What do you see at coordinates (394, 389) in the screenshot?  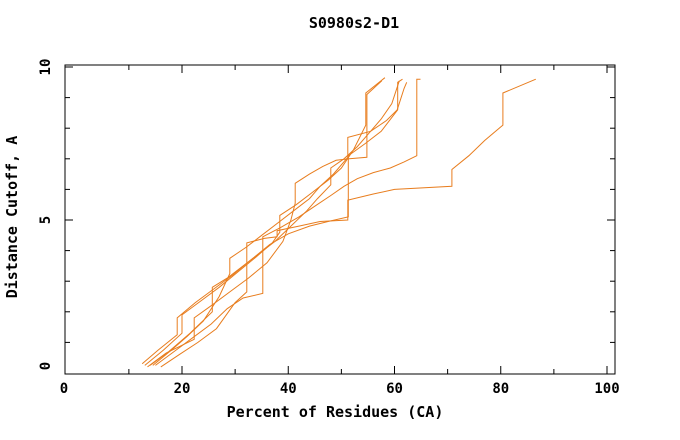 I see `x-tick-label: 60` at bounding box center [394, 389].